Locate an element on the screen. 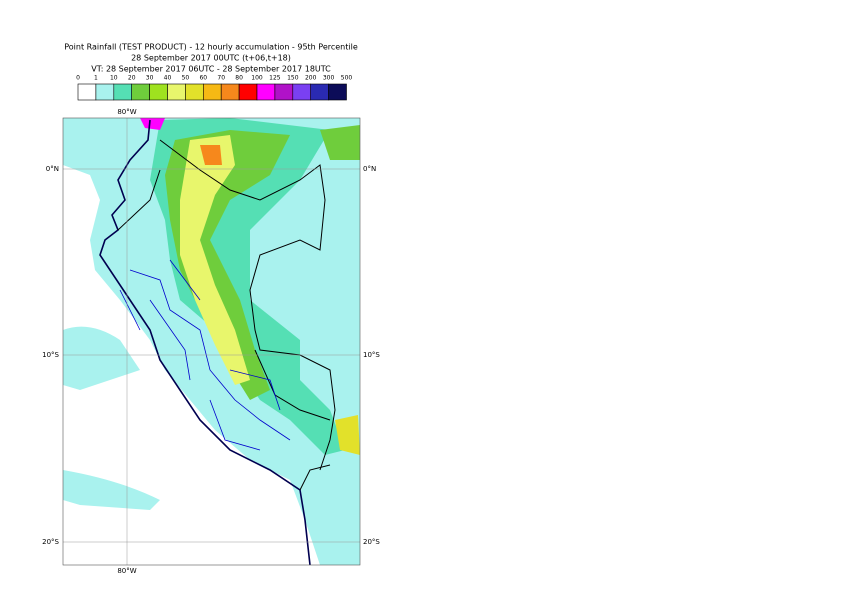 The height and width of the screenshot is (600, 842). legend-label: 150 is located at coordinates (293, 78).